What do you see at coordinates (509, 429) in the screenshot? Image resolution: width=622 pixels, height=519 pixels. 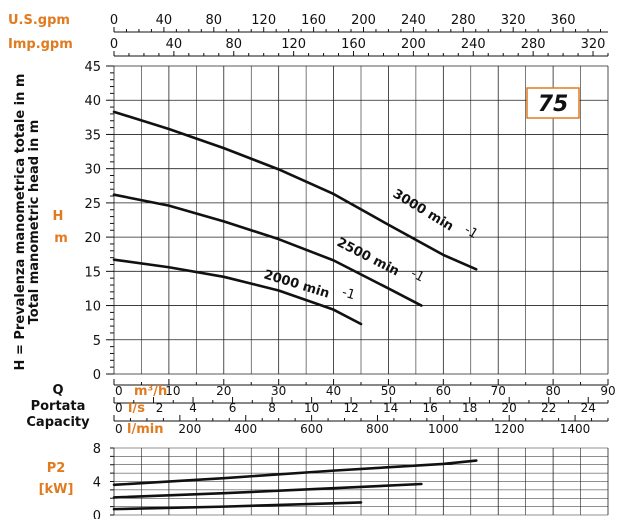 I see `bottom-axis-tick-label: 1200` at bounding box center [509, 429].